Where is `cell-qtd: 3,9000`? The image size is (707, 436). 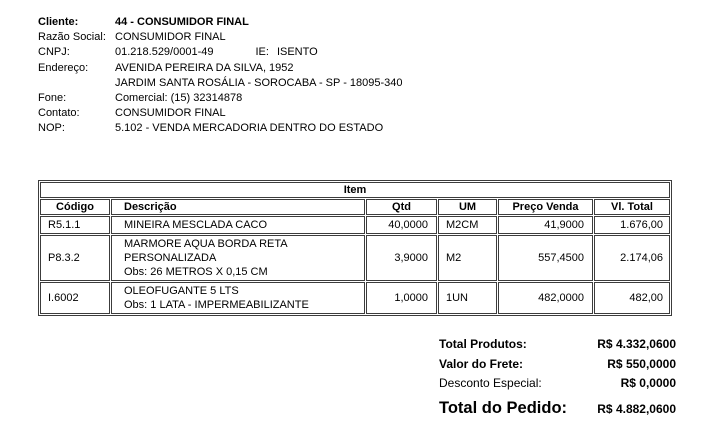 cell-qtd: 3,9000 is located at coordinates (401, 258).